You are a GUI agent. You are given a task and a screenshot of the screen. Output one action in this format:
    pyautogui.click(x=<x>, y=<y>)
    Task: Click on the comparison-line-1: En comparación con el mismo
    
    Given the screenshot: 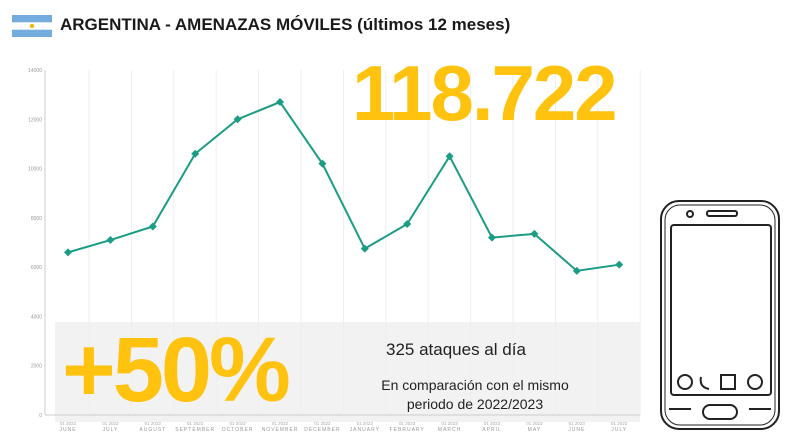 What is the action you would take?
    pyautogui.click(x=475, y=385)
    